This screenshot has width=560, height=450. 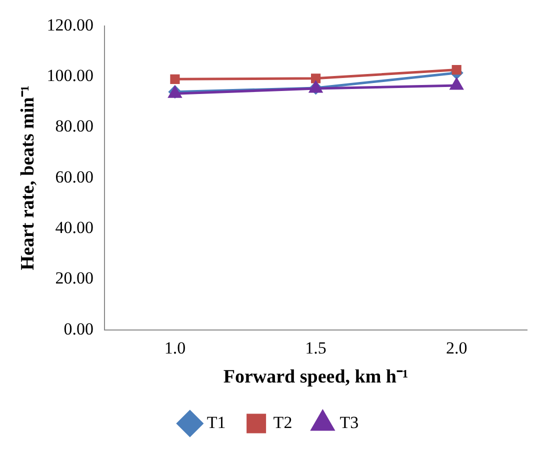 What do you see at coordinates (74, 227) in the screenshot?
I see `y-tick-label: 40.00` at bounding box center [74, 227].